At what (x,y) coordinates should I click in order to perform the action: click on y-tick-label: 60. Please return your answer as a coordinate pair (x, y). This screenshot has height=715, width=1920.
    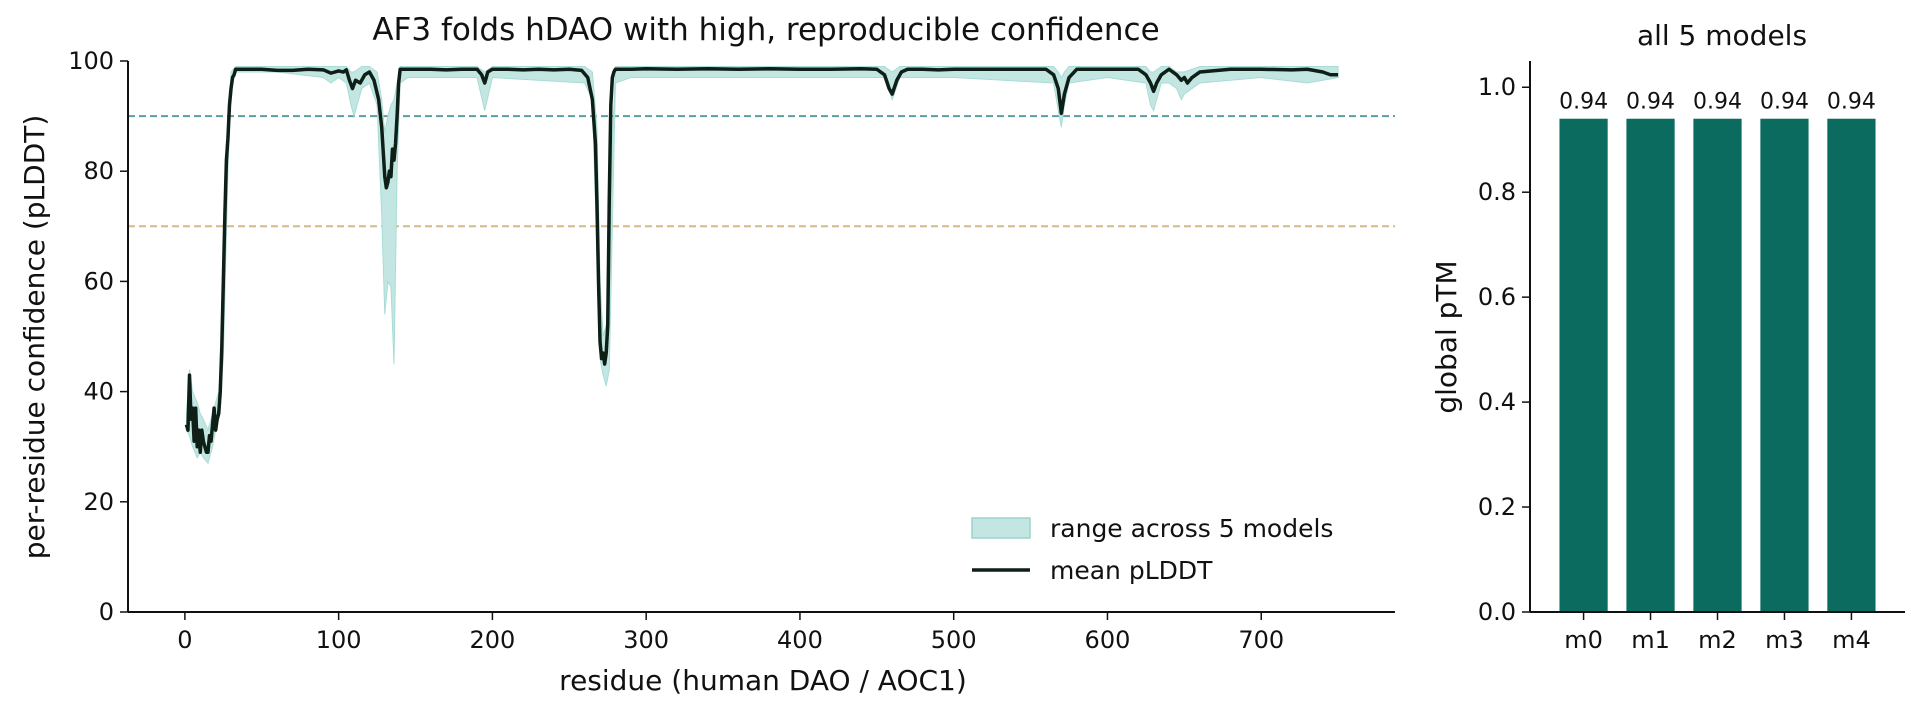
    Looking at the image, I should click on (98, 281).